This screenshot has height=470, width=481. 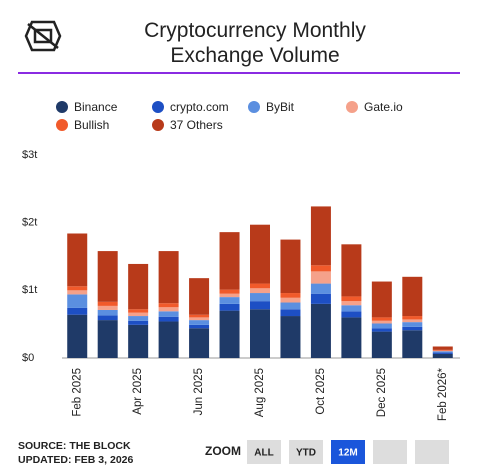 I want to click on x-tick-label: Feb 2026*, so click(x=443, y=394).